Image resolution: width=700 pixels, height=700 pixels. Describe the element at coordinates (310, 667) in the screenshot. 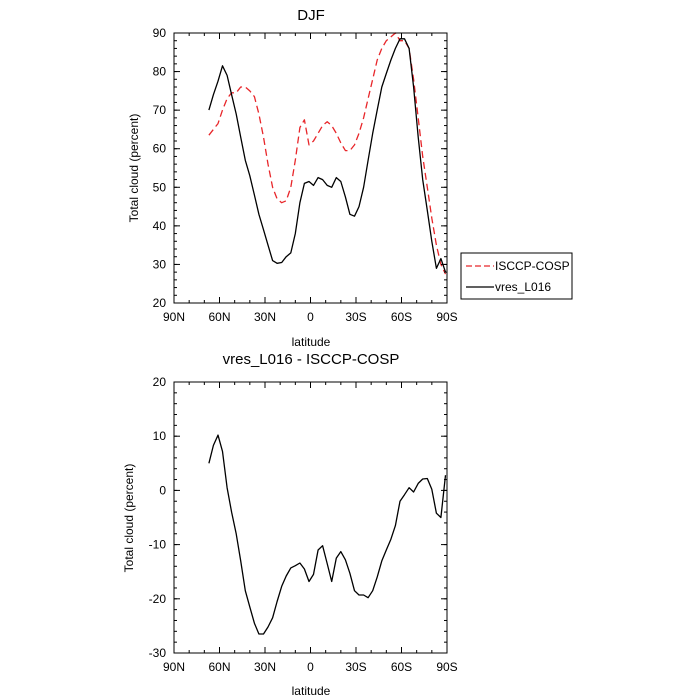

I see `bottom-x-tick-label: 0` at that location.